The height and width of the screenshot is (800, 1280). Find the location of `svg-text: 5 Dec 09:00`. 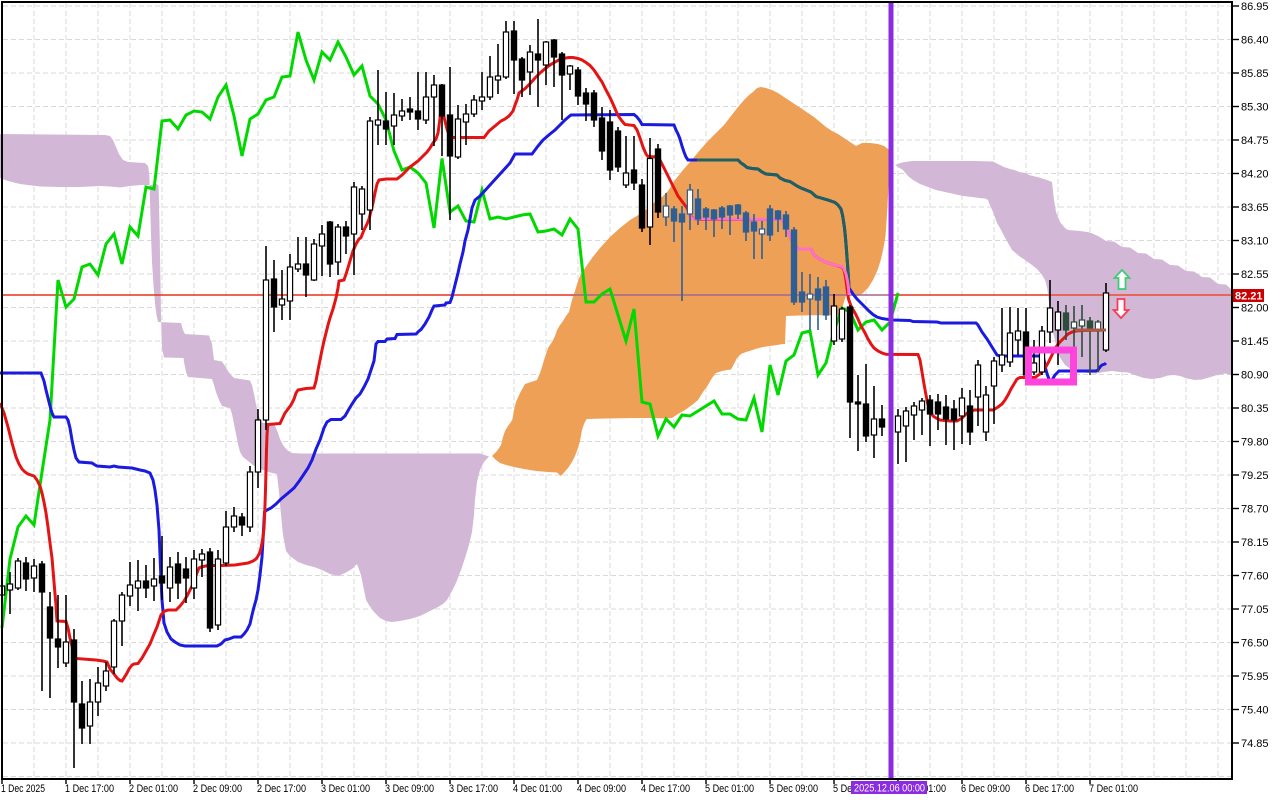

svg-text: 5 Dec 09:00 is located at coordinates (793, 789).